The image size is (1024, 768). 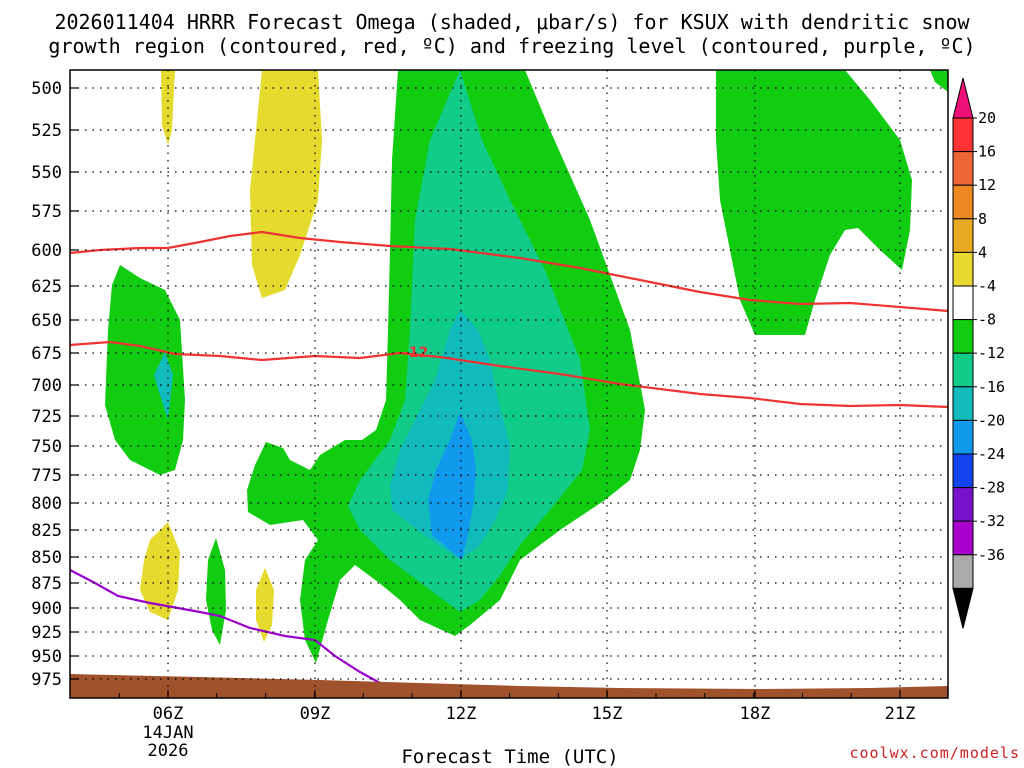 I want to click on green-region-left, so click(x=145, y=370).